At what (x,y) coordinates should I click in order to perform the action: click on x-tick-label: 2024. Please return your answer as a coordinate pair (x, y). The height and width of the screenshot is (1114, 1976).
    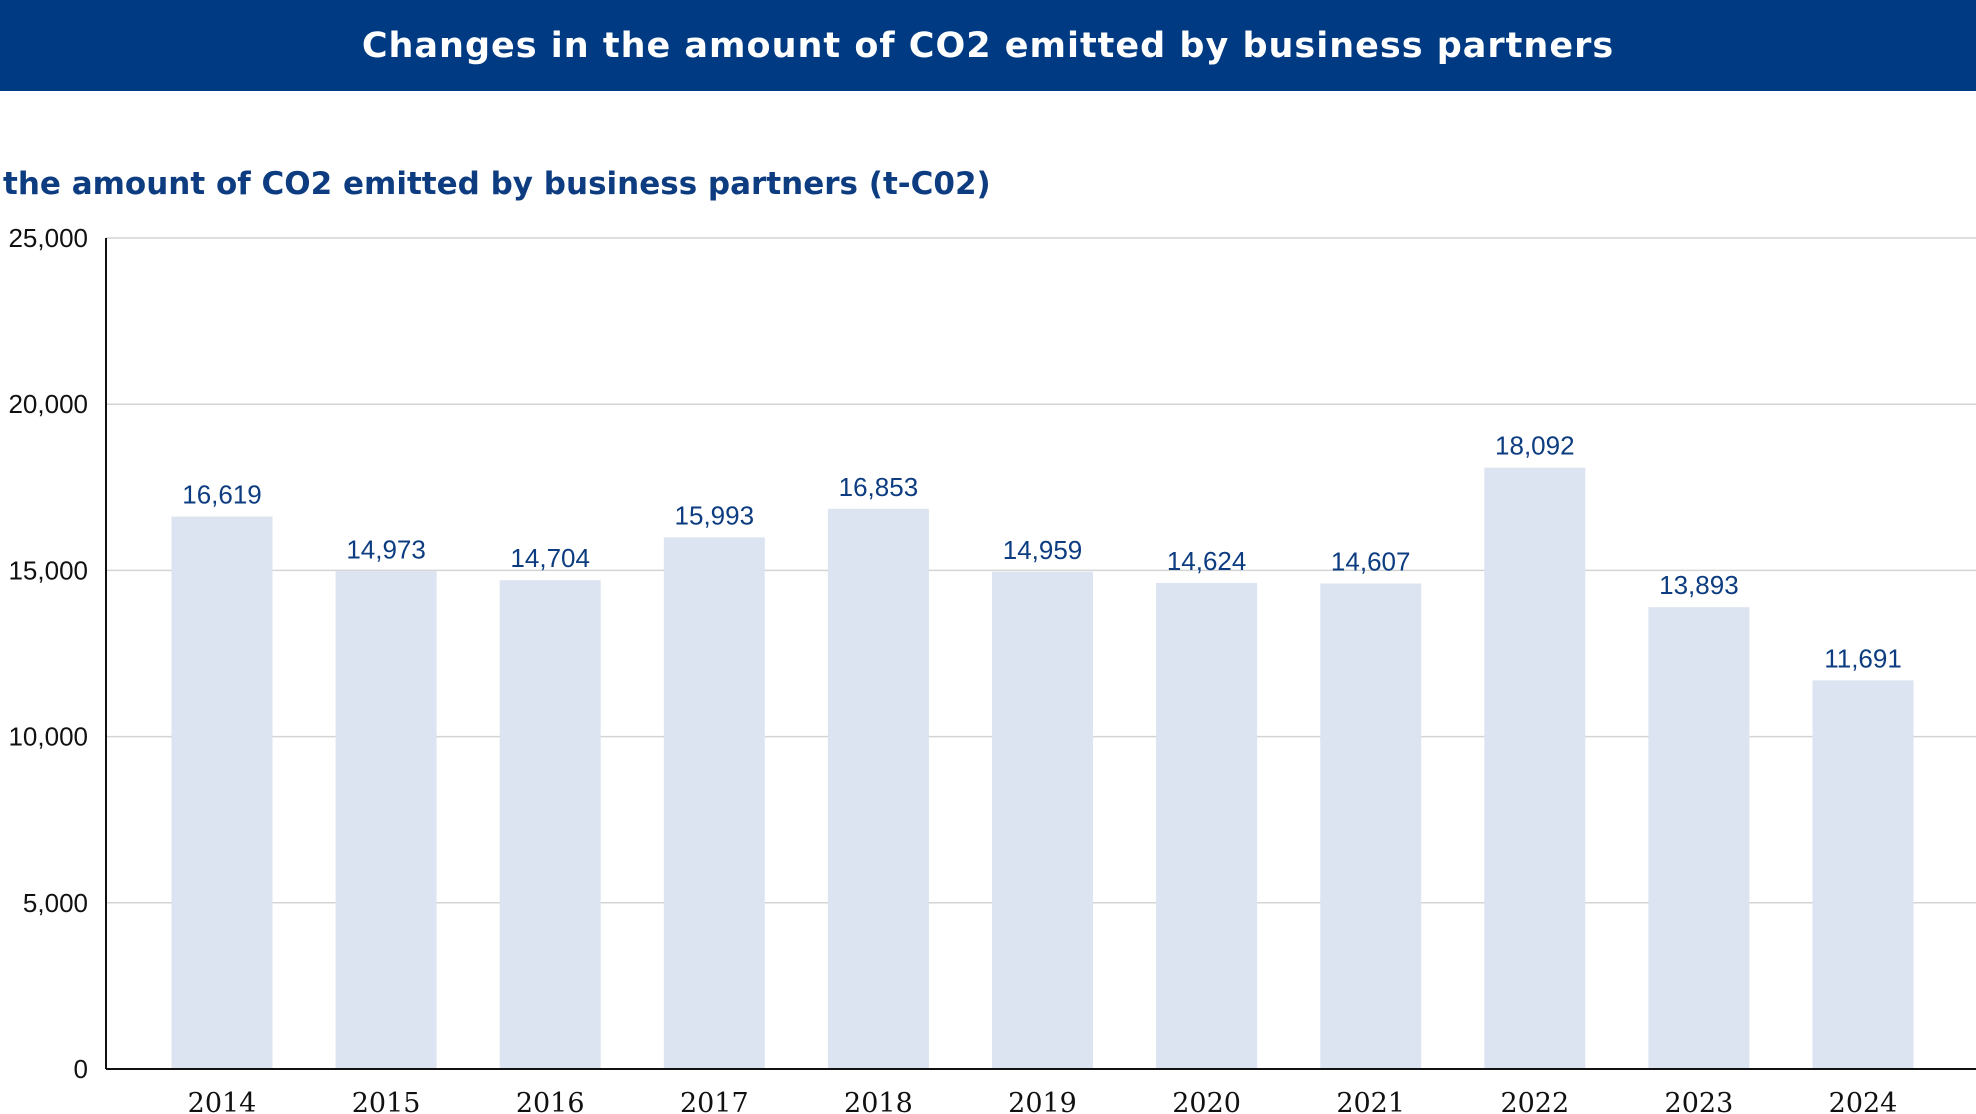
    Looking at the image, I should click on (1863, 1101).